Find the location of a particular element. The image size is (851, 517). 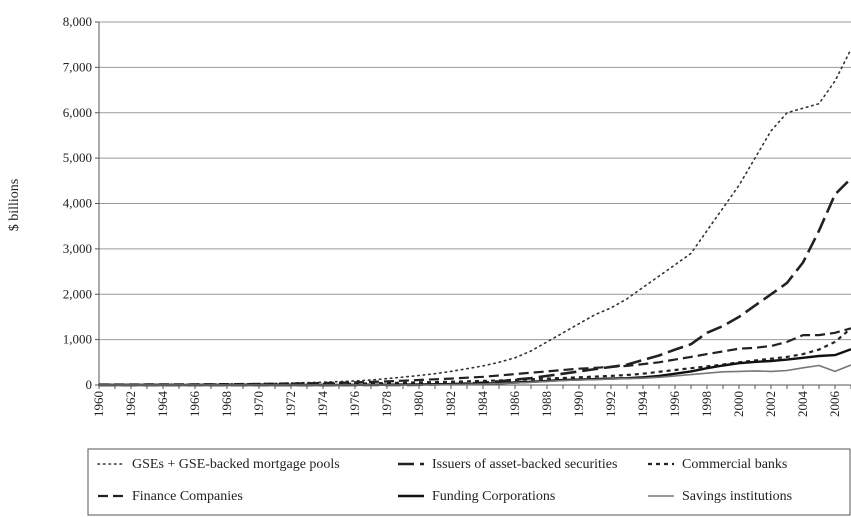

x-tick-label: 1960 is located at coordinates (98, 404).